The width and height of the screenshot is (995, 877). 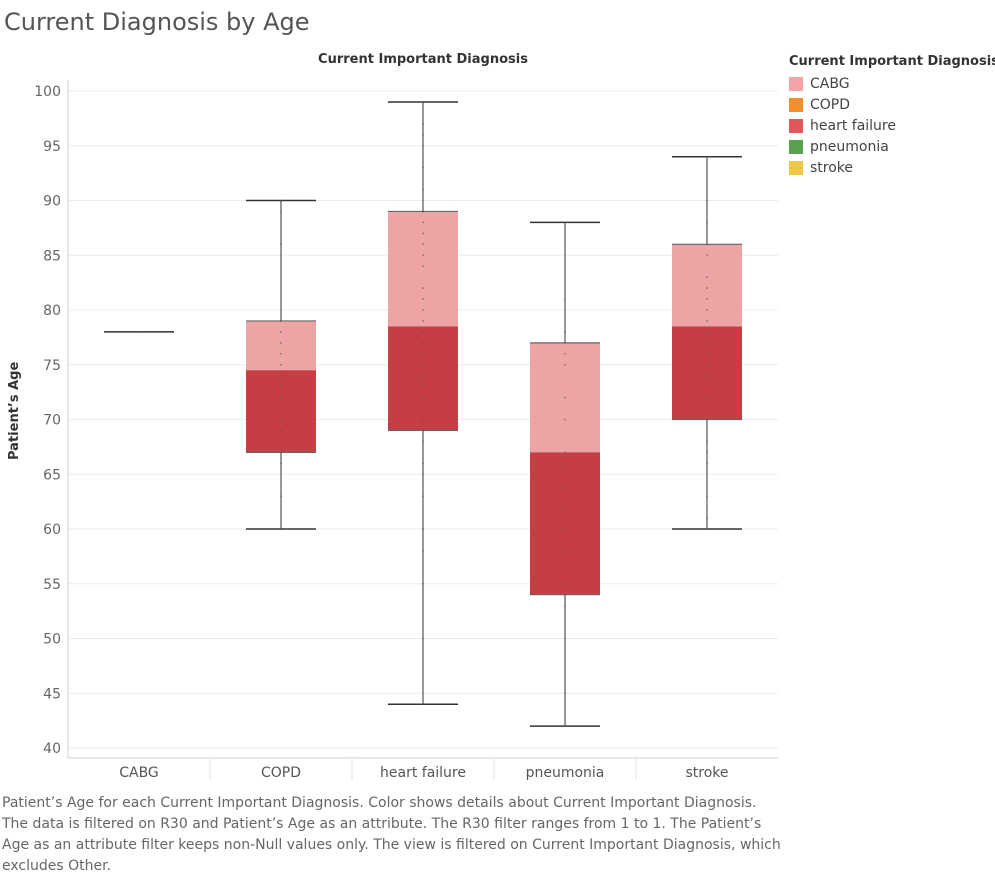 I want to click on legend-items: CABG COPD heart failure pneumonia stroke, so click(x=892, y=125).